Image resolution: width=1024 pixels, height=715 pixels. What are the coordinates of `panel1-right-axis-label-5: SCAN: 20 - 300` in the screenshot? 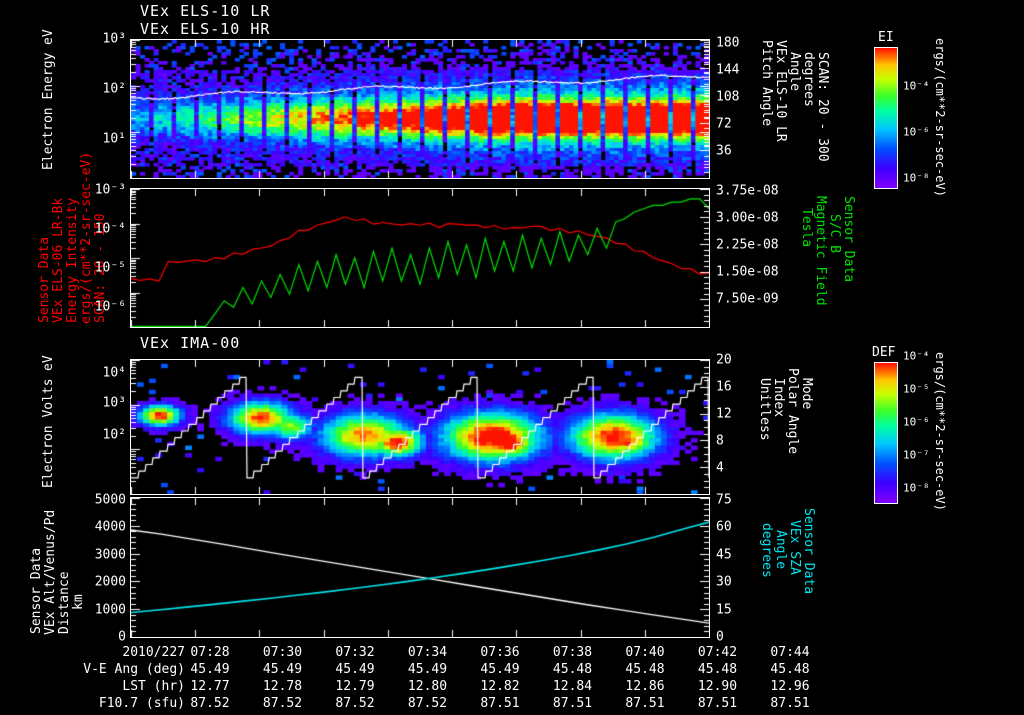 It's located at (822, 117).